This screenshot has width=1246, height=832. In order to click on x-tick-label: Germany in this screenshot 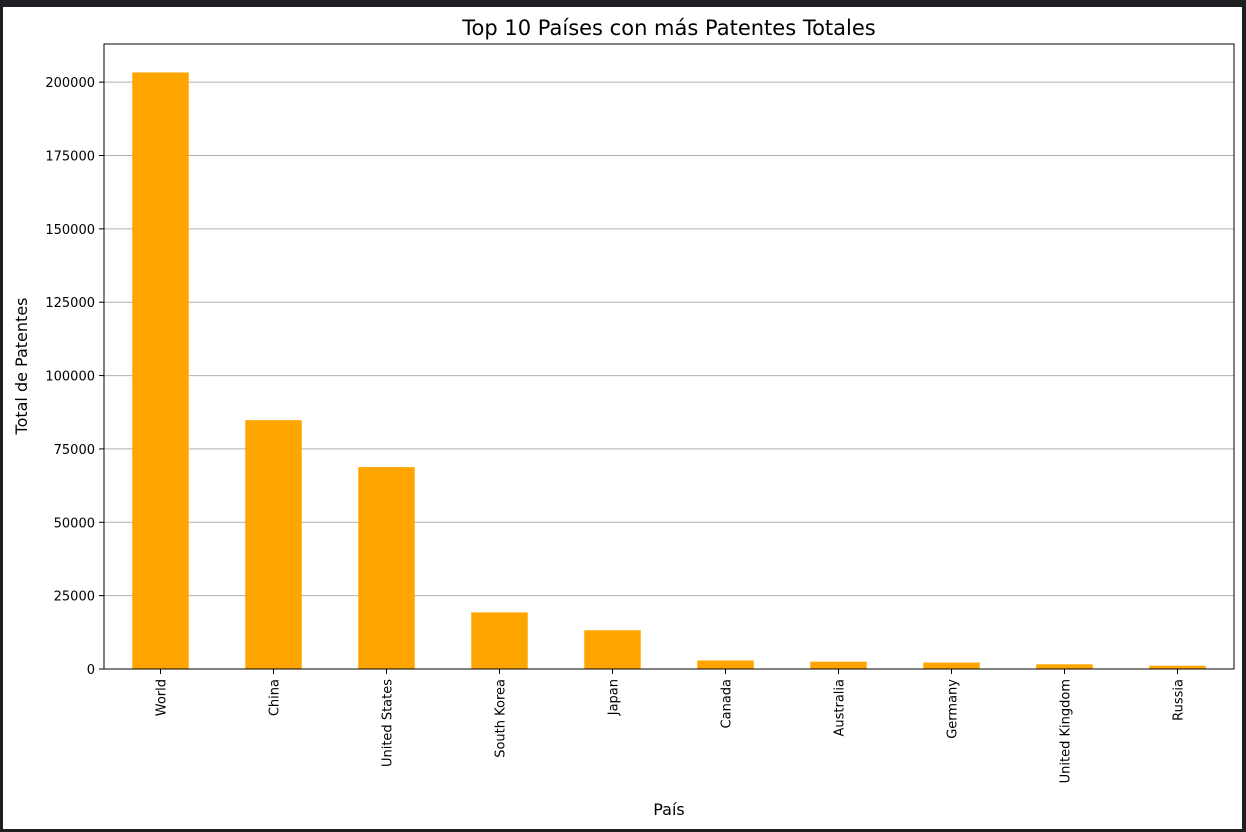, I will do `click(953, 709)`.